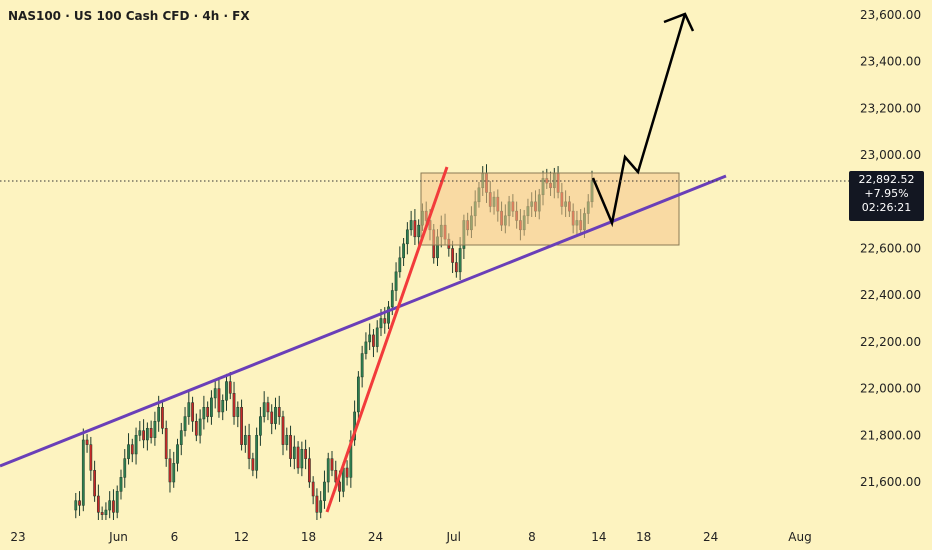 The height and width of the screenshot is (550, 932). I want to click on price-badge-change: +7.95%, so click(886, 193).